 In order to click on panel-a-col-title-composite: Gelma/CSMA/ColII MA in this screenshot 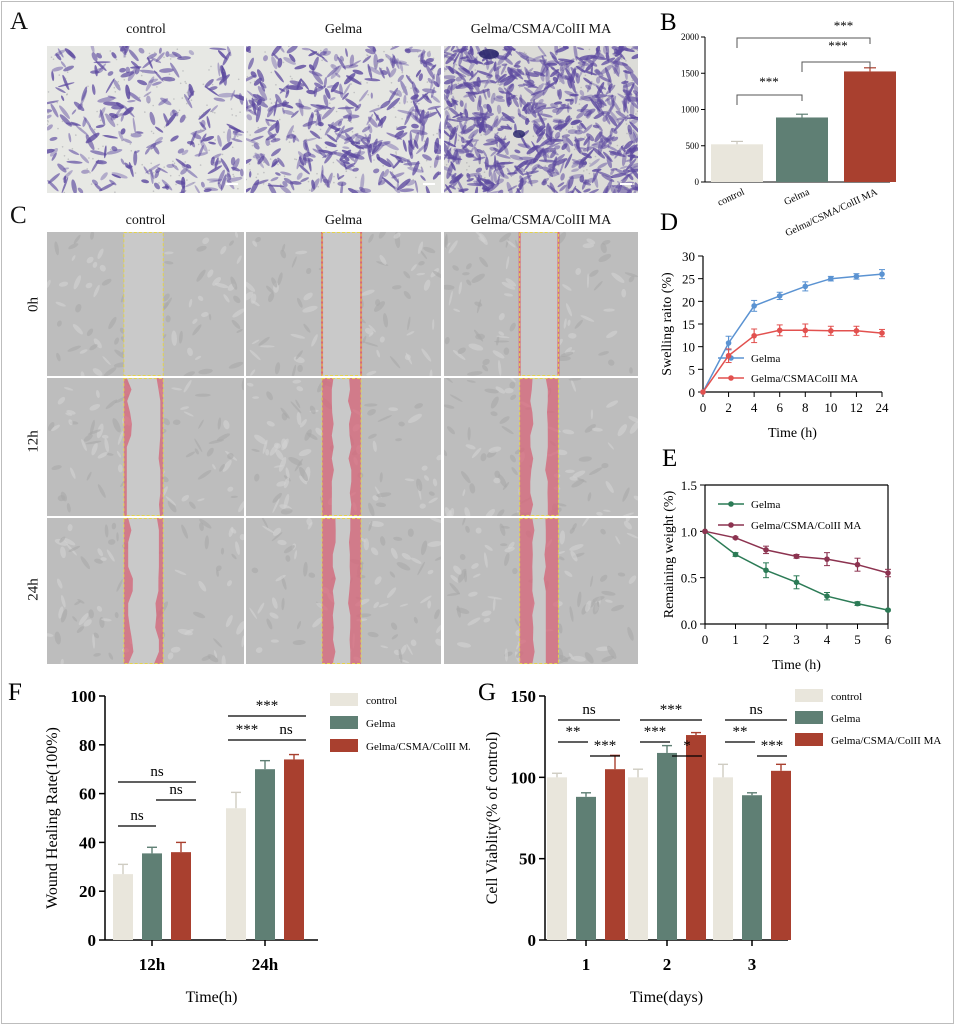, I will do `click(541, 29)`.